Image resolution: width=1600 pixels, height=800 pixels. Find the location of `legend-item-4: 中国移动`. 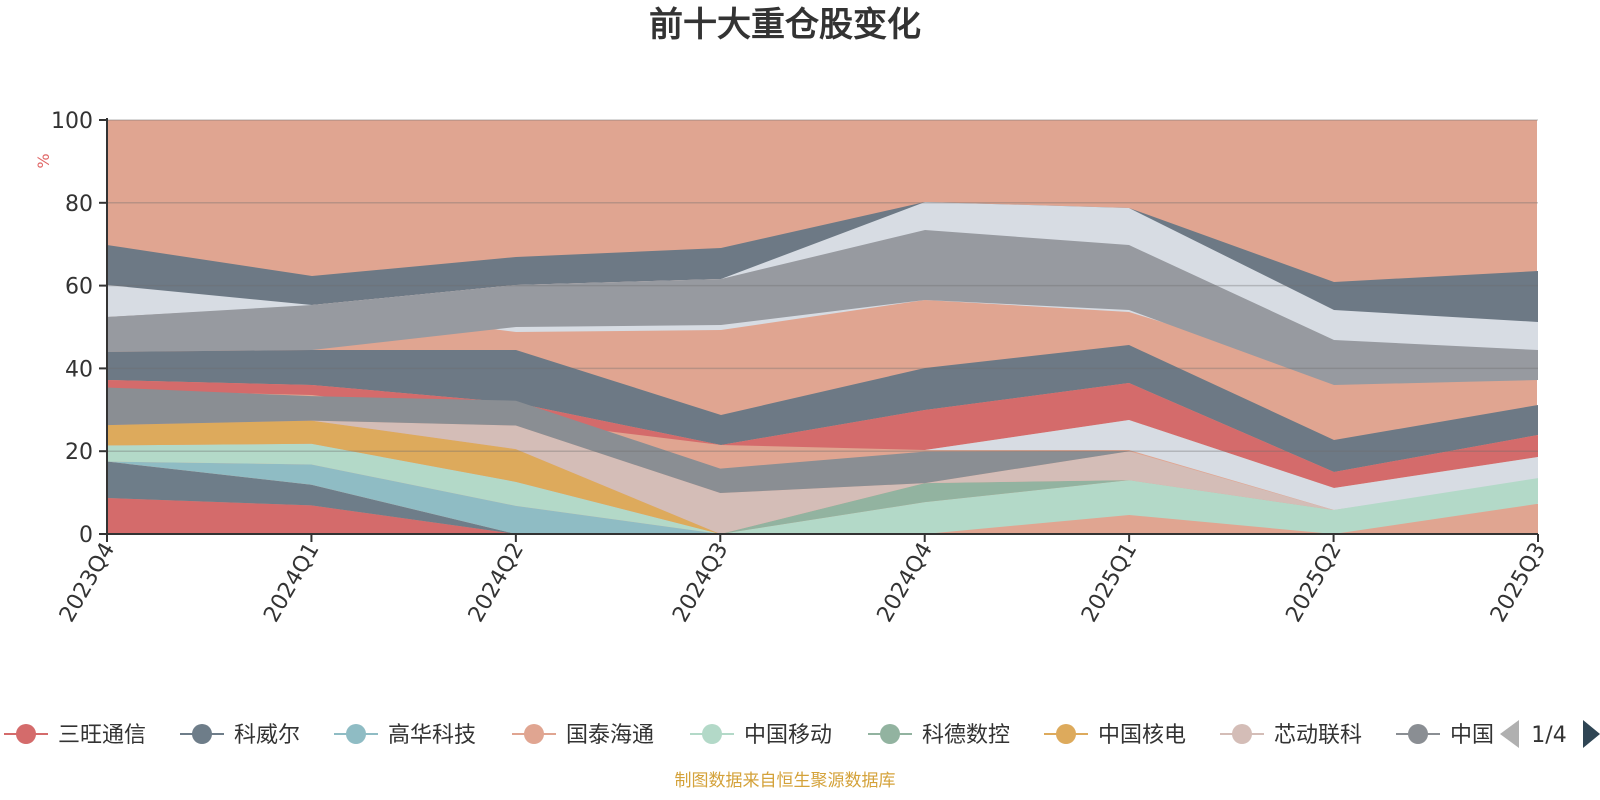

legend-item-4: 中国移动 is located at coordinates (761, 735).